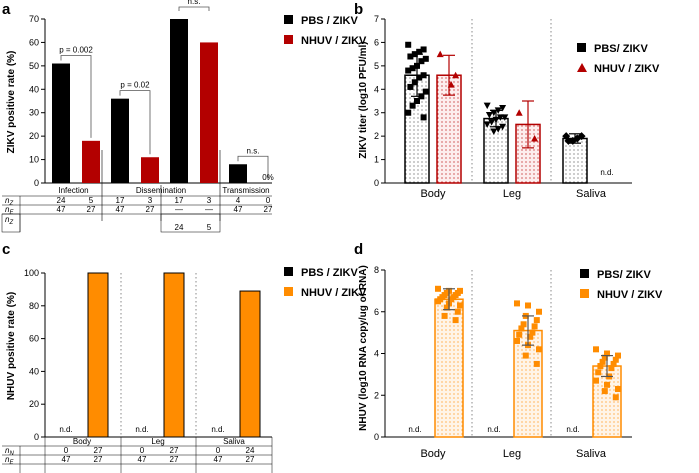  Describe the element at coordinates (376, 19) in the screenshot. I see `panel-b-ytick-label: 7` at that location.